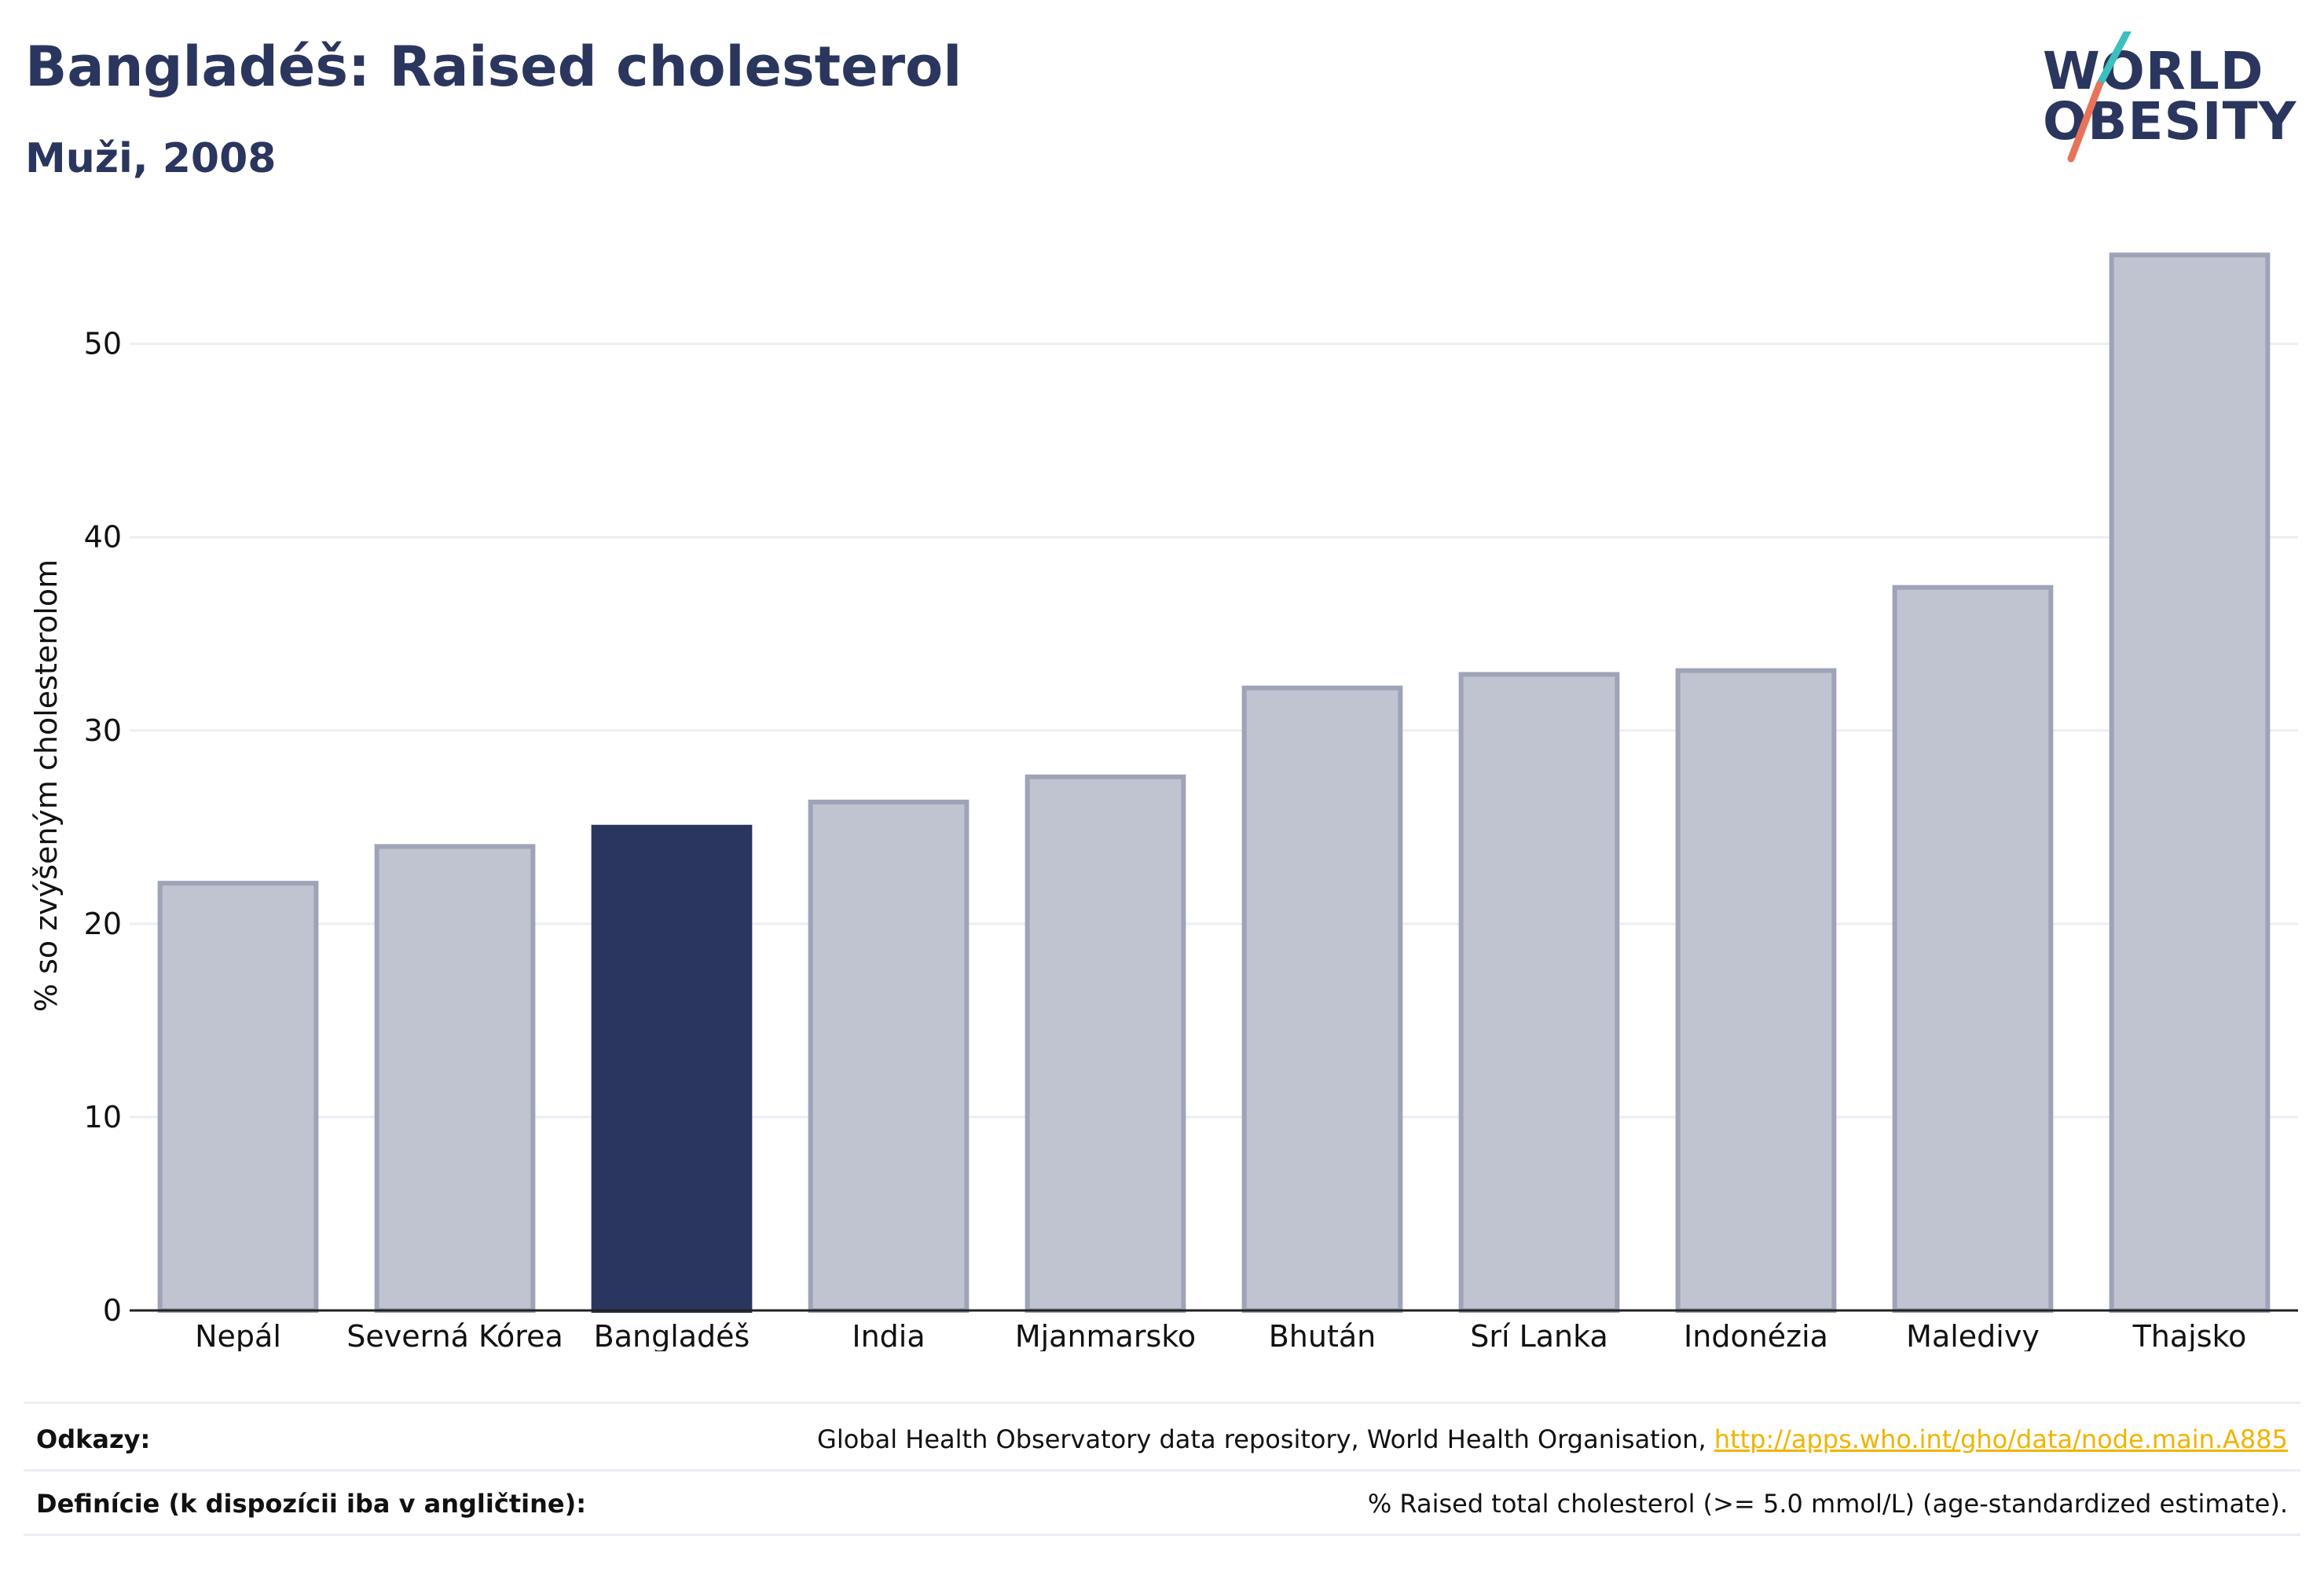 This screenshot has width=2324, height=1576. What do you see at coordinates (889, 1056) in the screenshot?
I see `bar-india` at bounding box center [889, 1056].